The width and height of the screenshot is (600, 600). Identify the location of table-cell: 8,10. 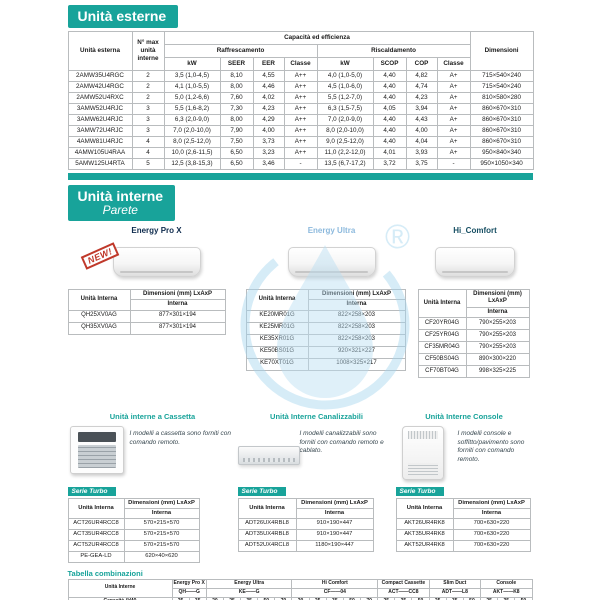
(236, 76).